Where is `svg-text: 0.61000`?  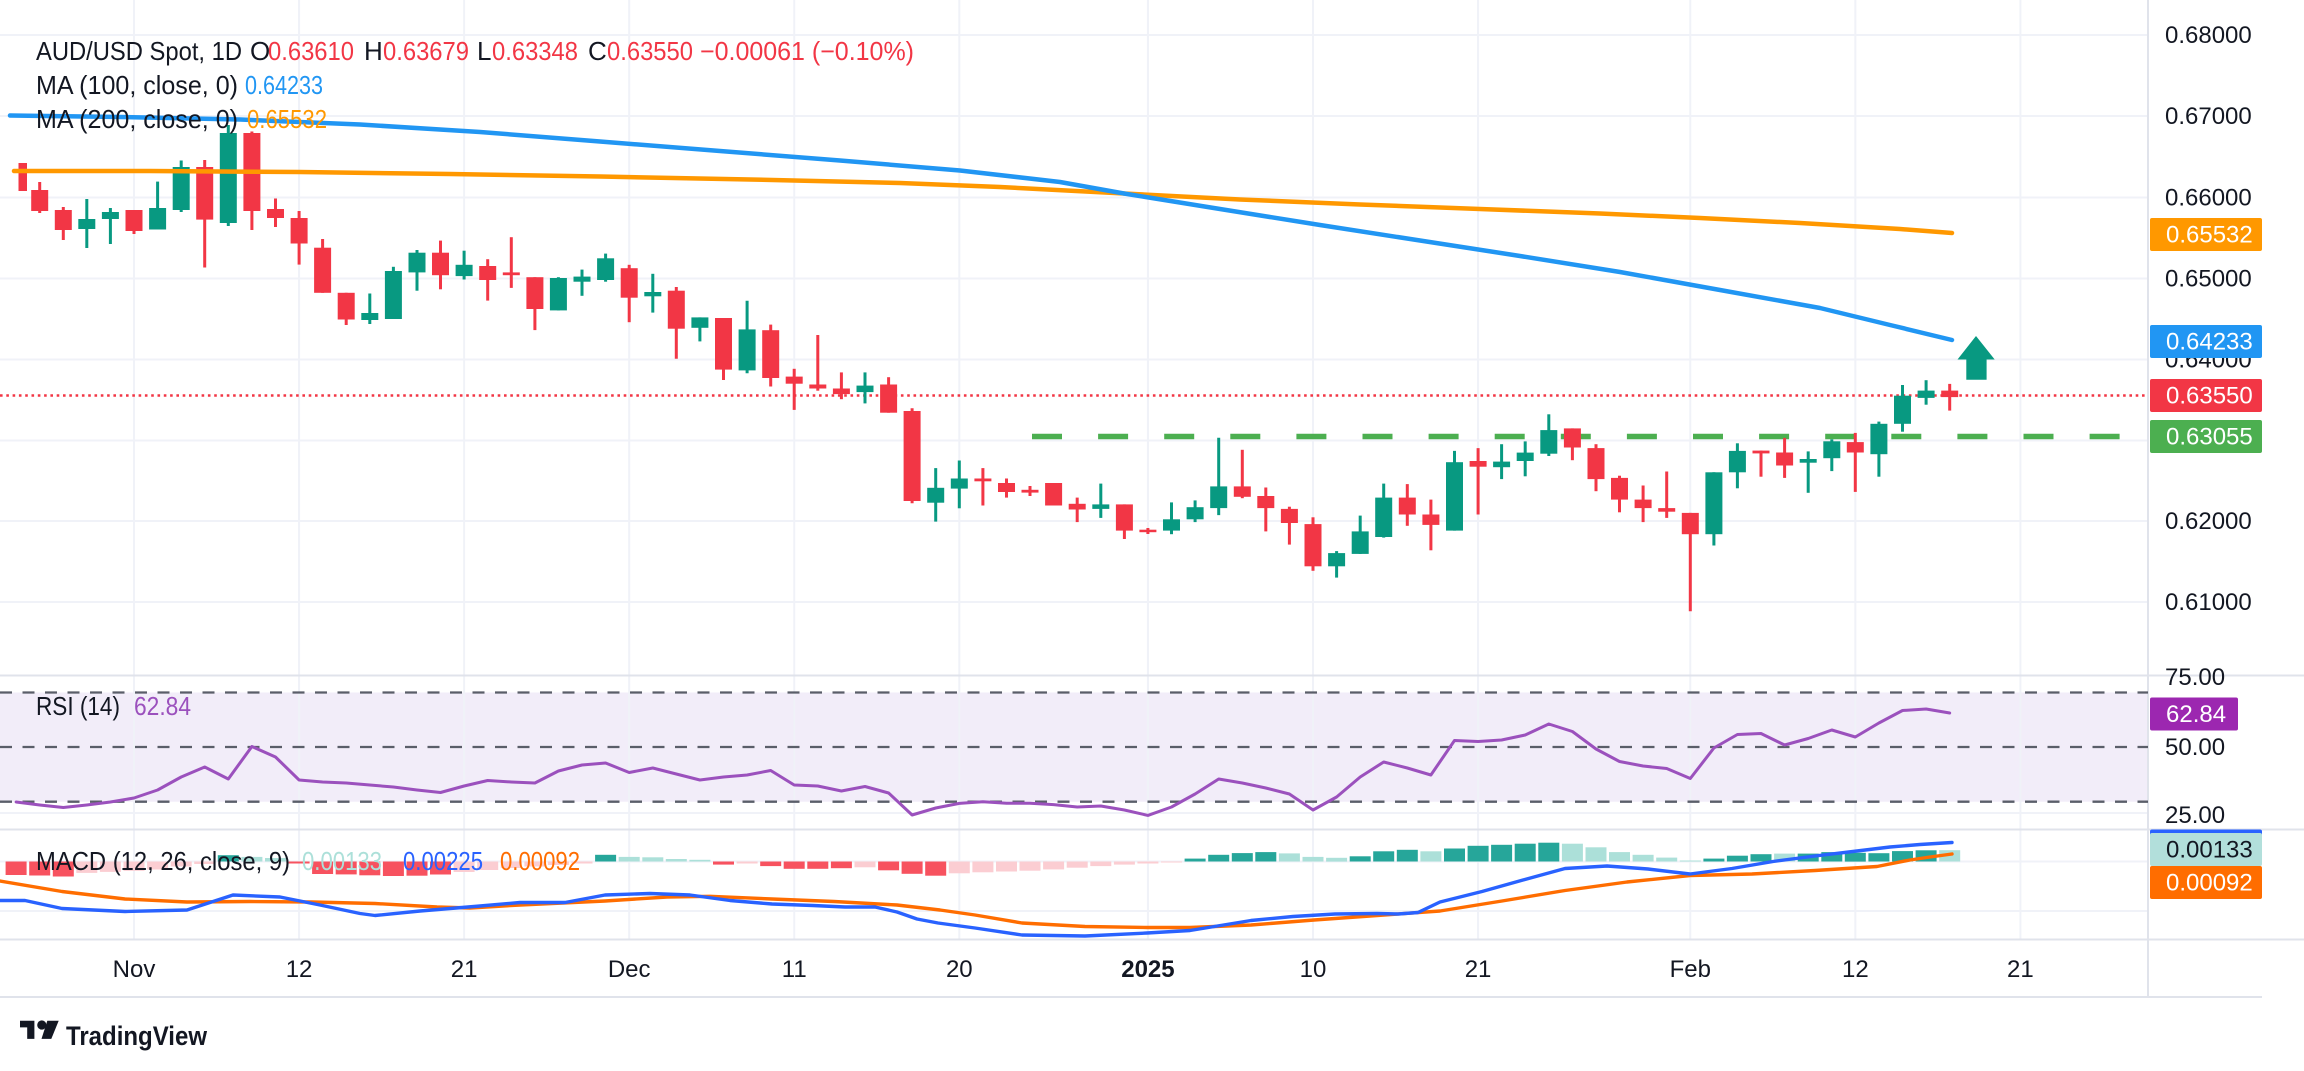 svg-text: 0.61000 is located at coordinates (2208, 602).